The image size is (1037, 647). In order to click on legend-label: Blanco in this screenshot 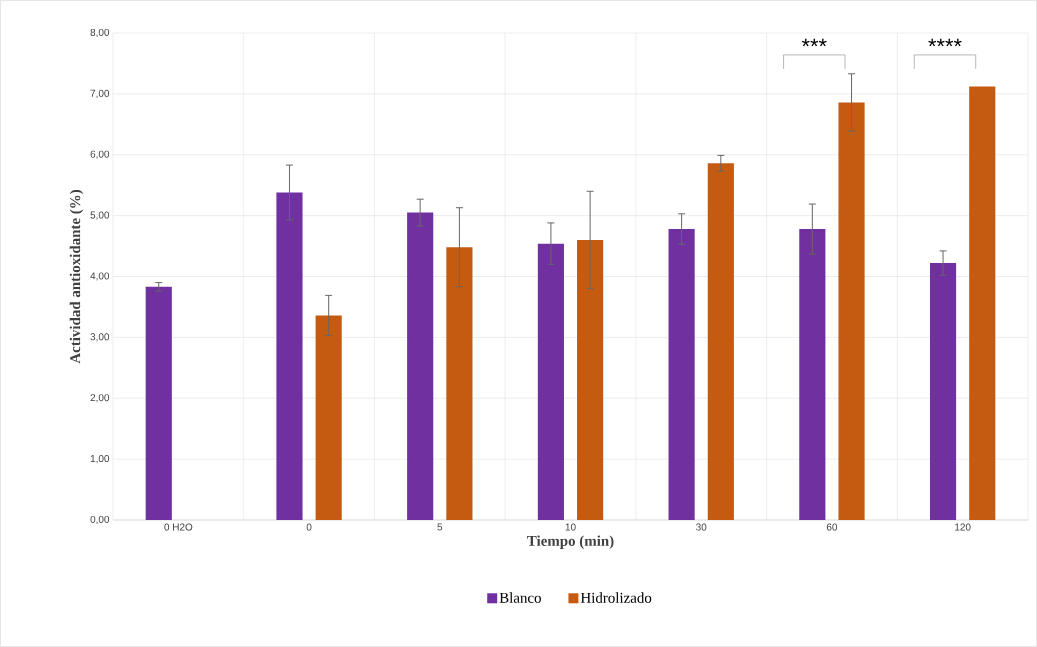, I will do `click(520, 597)`.